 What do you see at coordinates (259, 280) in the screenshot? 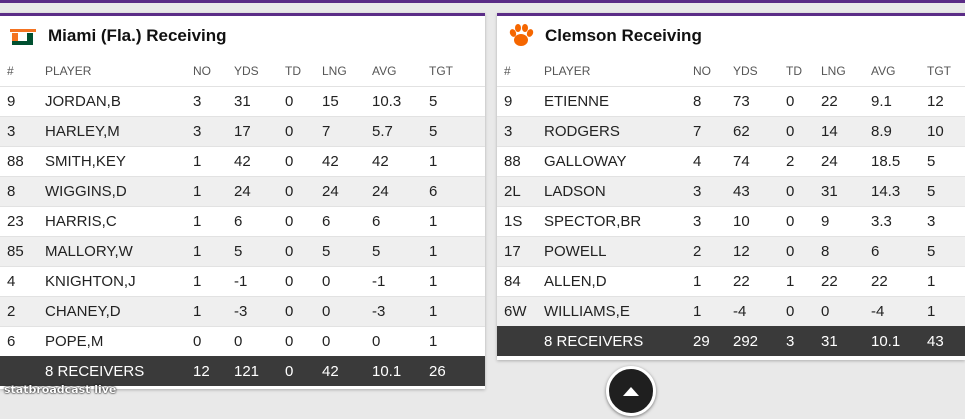
I see `stat-cell: -1` at bounding box center [259, 280].